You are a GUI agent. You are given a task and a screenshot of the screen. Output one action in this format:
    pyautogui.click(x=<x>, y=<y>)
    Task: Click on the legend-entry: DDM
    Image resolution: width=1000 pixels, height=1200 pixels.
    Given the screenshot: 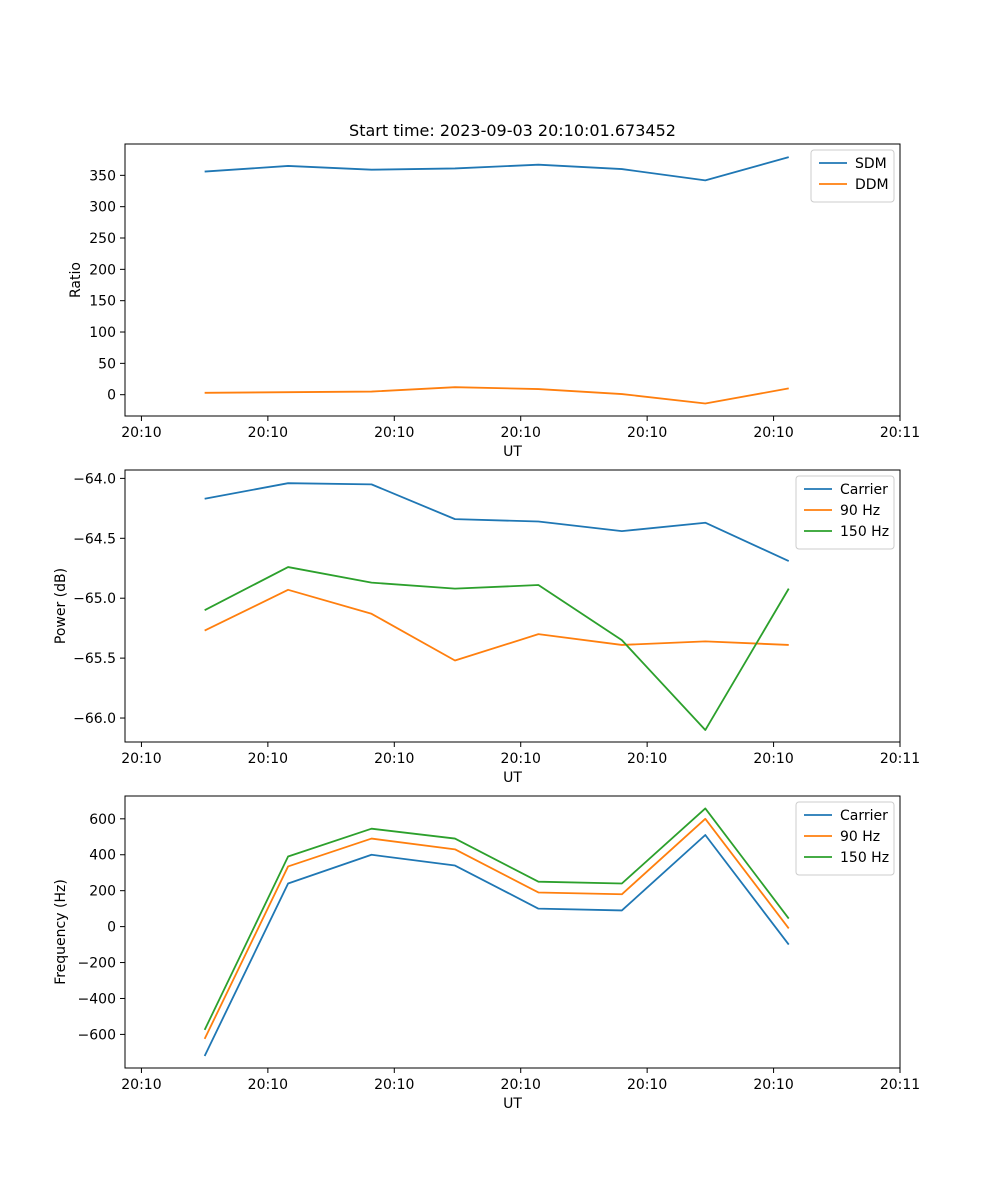 What is the action you would take?
    pyautogui.click(x=872, y=185)
    